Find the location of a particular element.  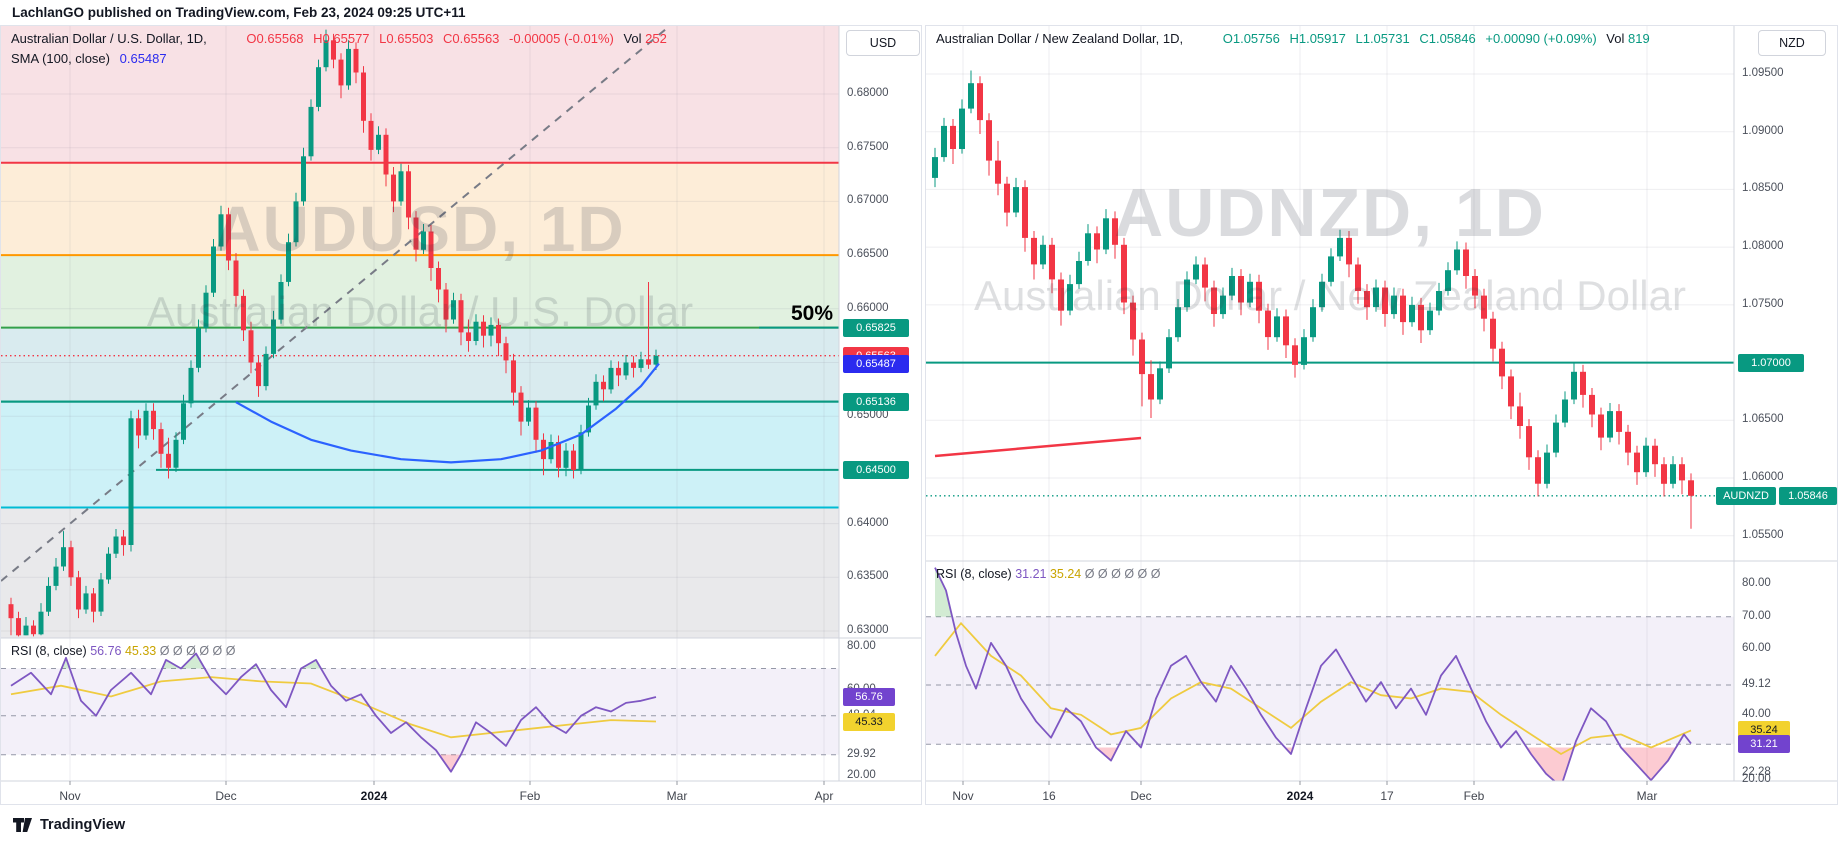

price-badge: AUDNZD is located at coordinates (1746, 495).